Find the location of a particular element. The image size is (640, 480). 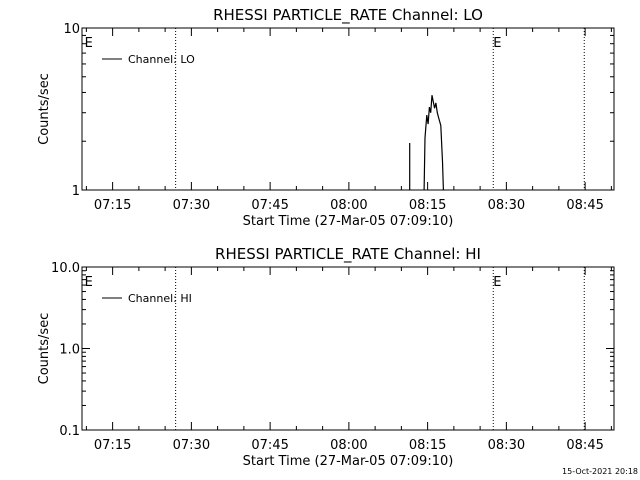

legend-label: Channel: HI is located at coordinates (160, 298).